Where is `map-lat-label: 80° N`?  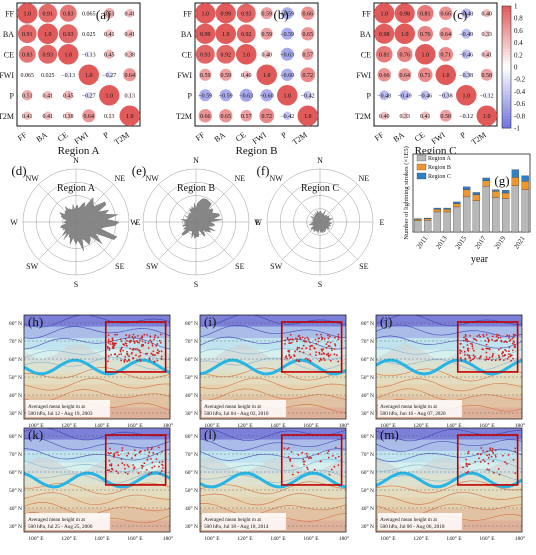 map-lat-label: 80° N is located at coordinates (367, 323).